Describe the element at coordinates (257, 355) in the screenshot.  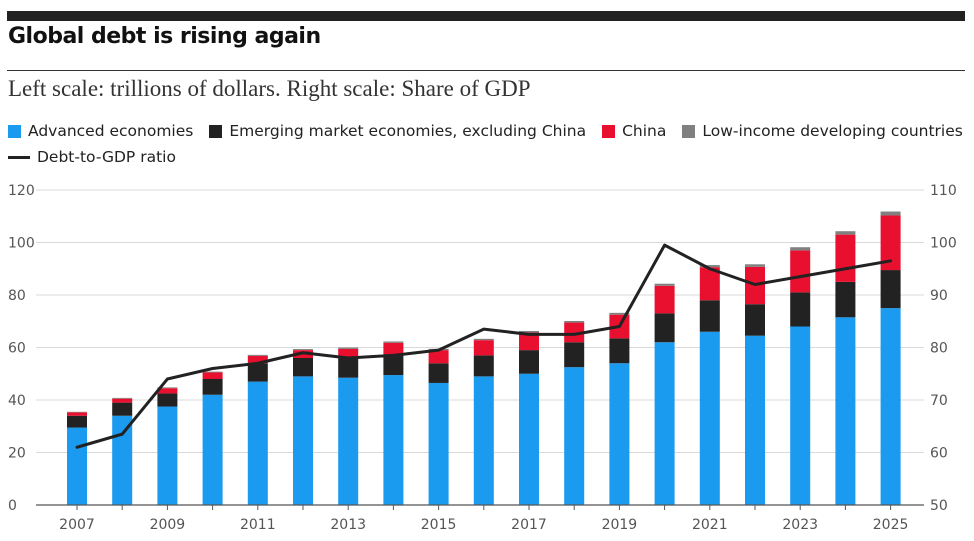
I see `bar-lowincome-2011` at that location.